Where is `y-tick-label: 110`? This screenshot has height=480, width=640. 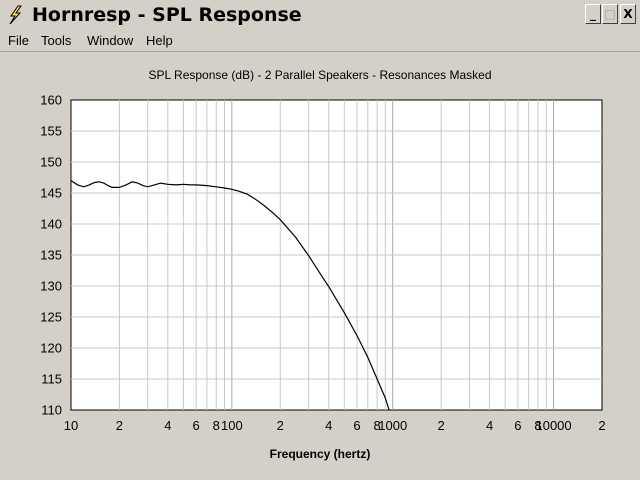
y-tick-label: 110 is located at coordinates (51, 410).